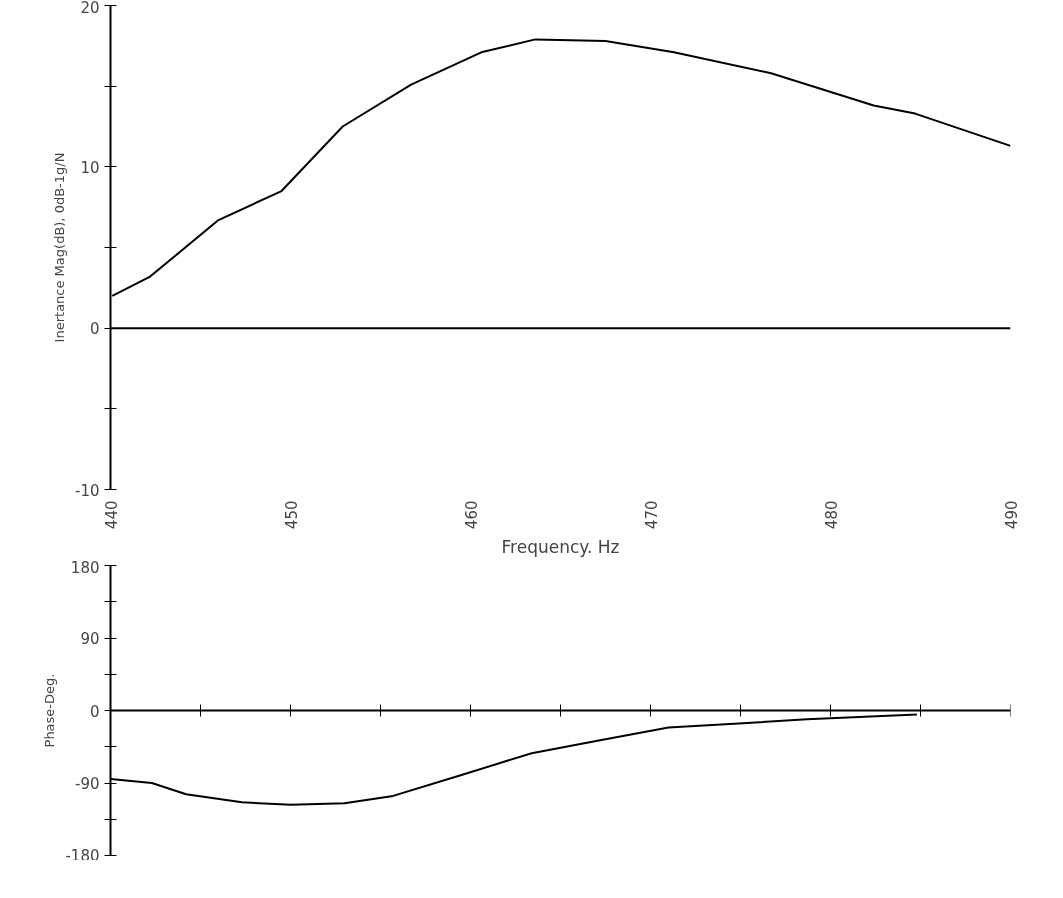 The width and height of the screenshot is (1063, 898). I want to click on x-tick-label: 460, so click(471, 515).